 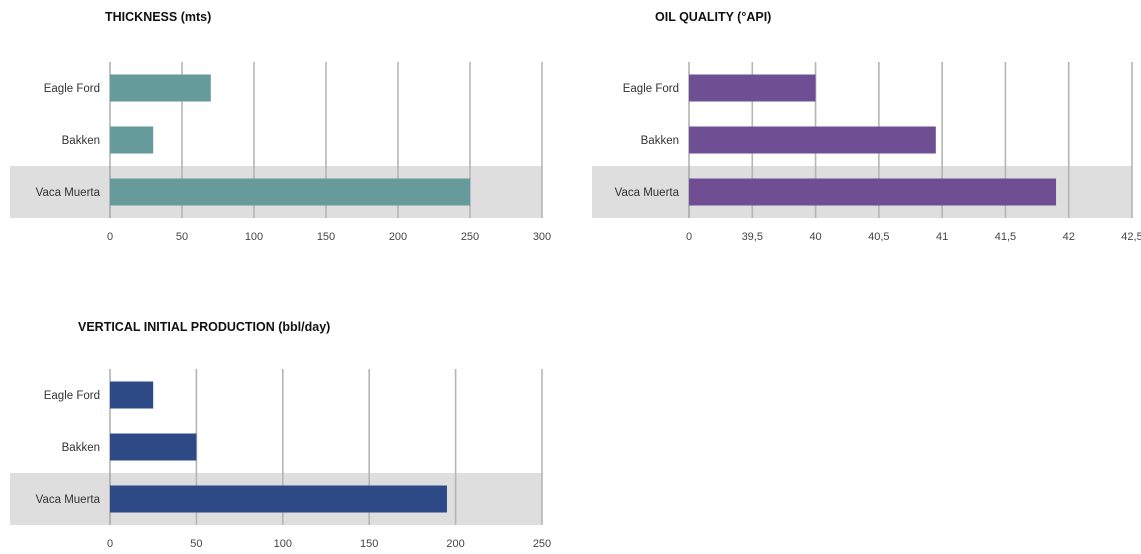 I want to click on oil-quality-category-label: Eagle Ford, so click(x=651, y=89).